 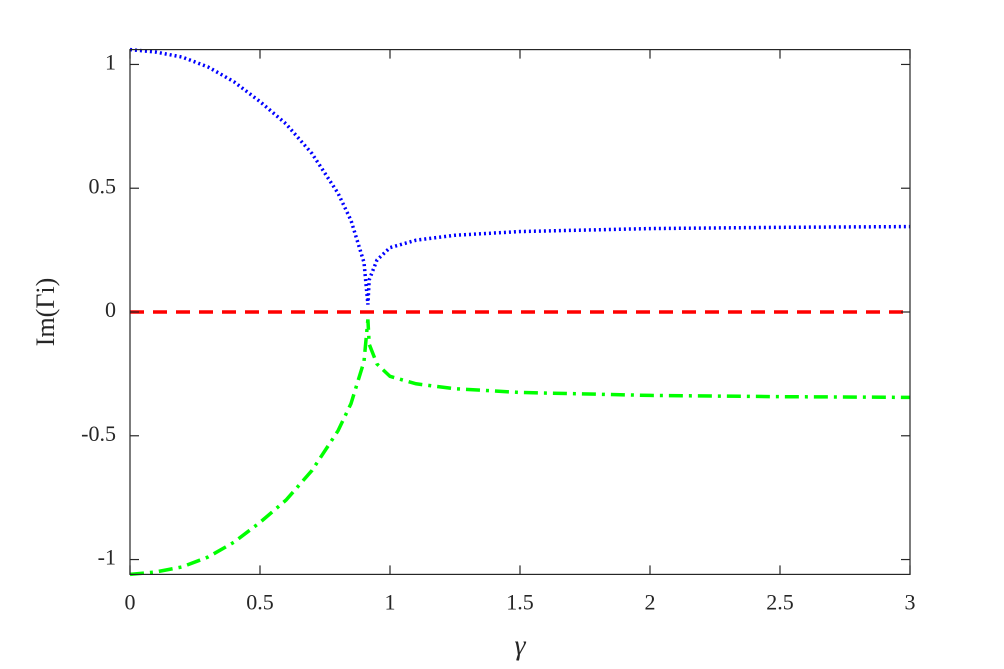 I want to click on x-tick-label: 1.5, so click(x=520, y=601).